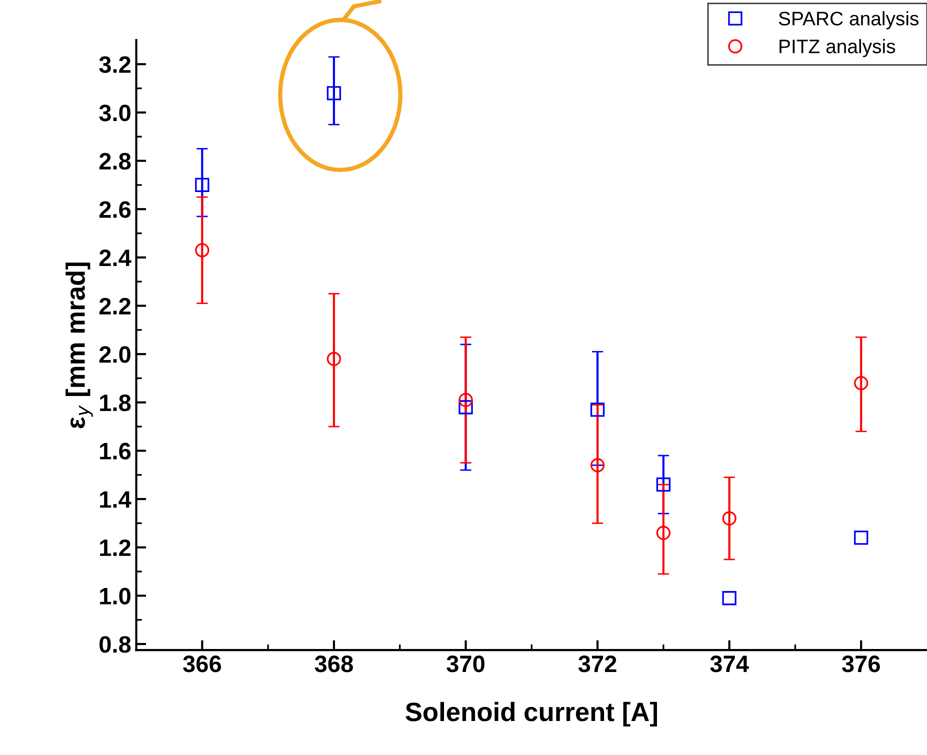  I want to click on x-axis-title: Solenoid current [A], so click(531, 714).